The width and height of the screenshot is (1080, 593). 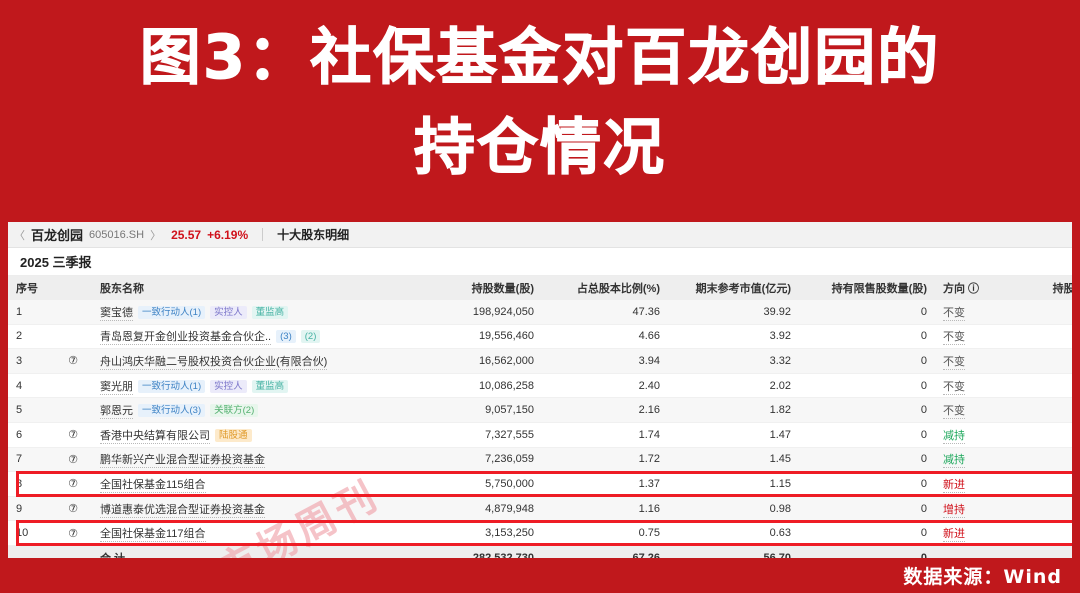 What do you see at coordinates (475, 386) in the screenshot?
I see `cell-shares: 10,086,258` at bounding box center [475, 386].